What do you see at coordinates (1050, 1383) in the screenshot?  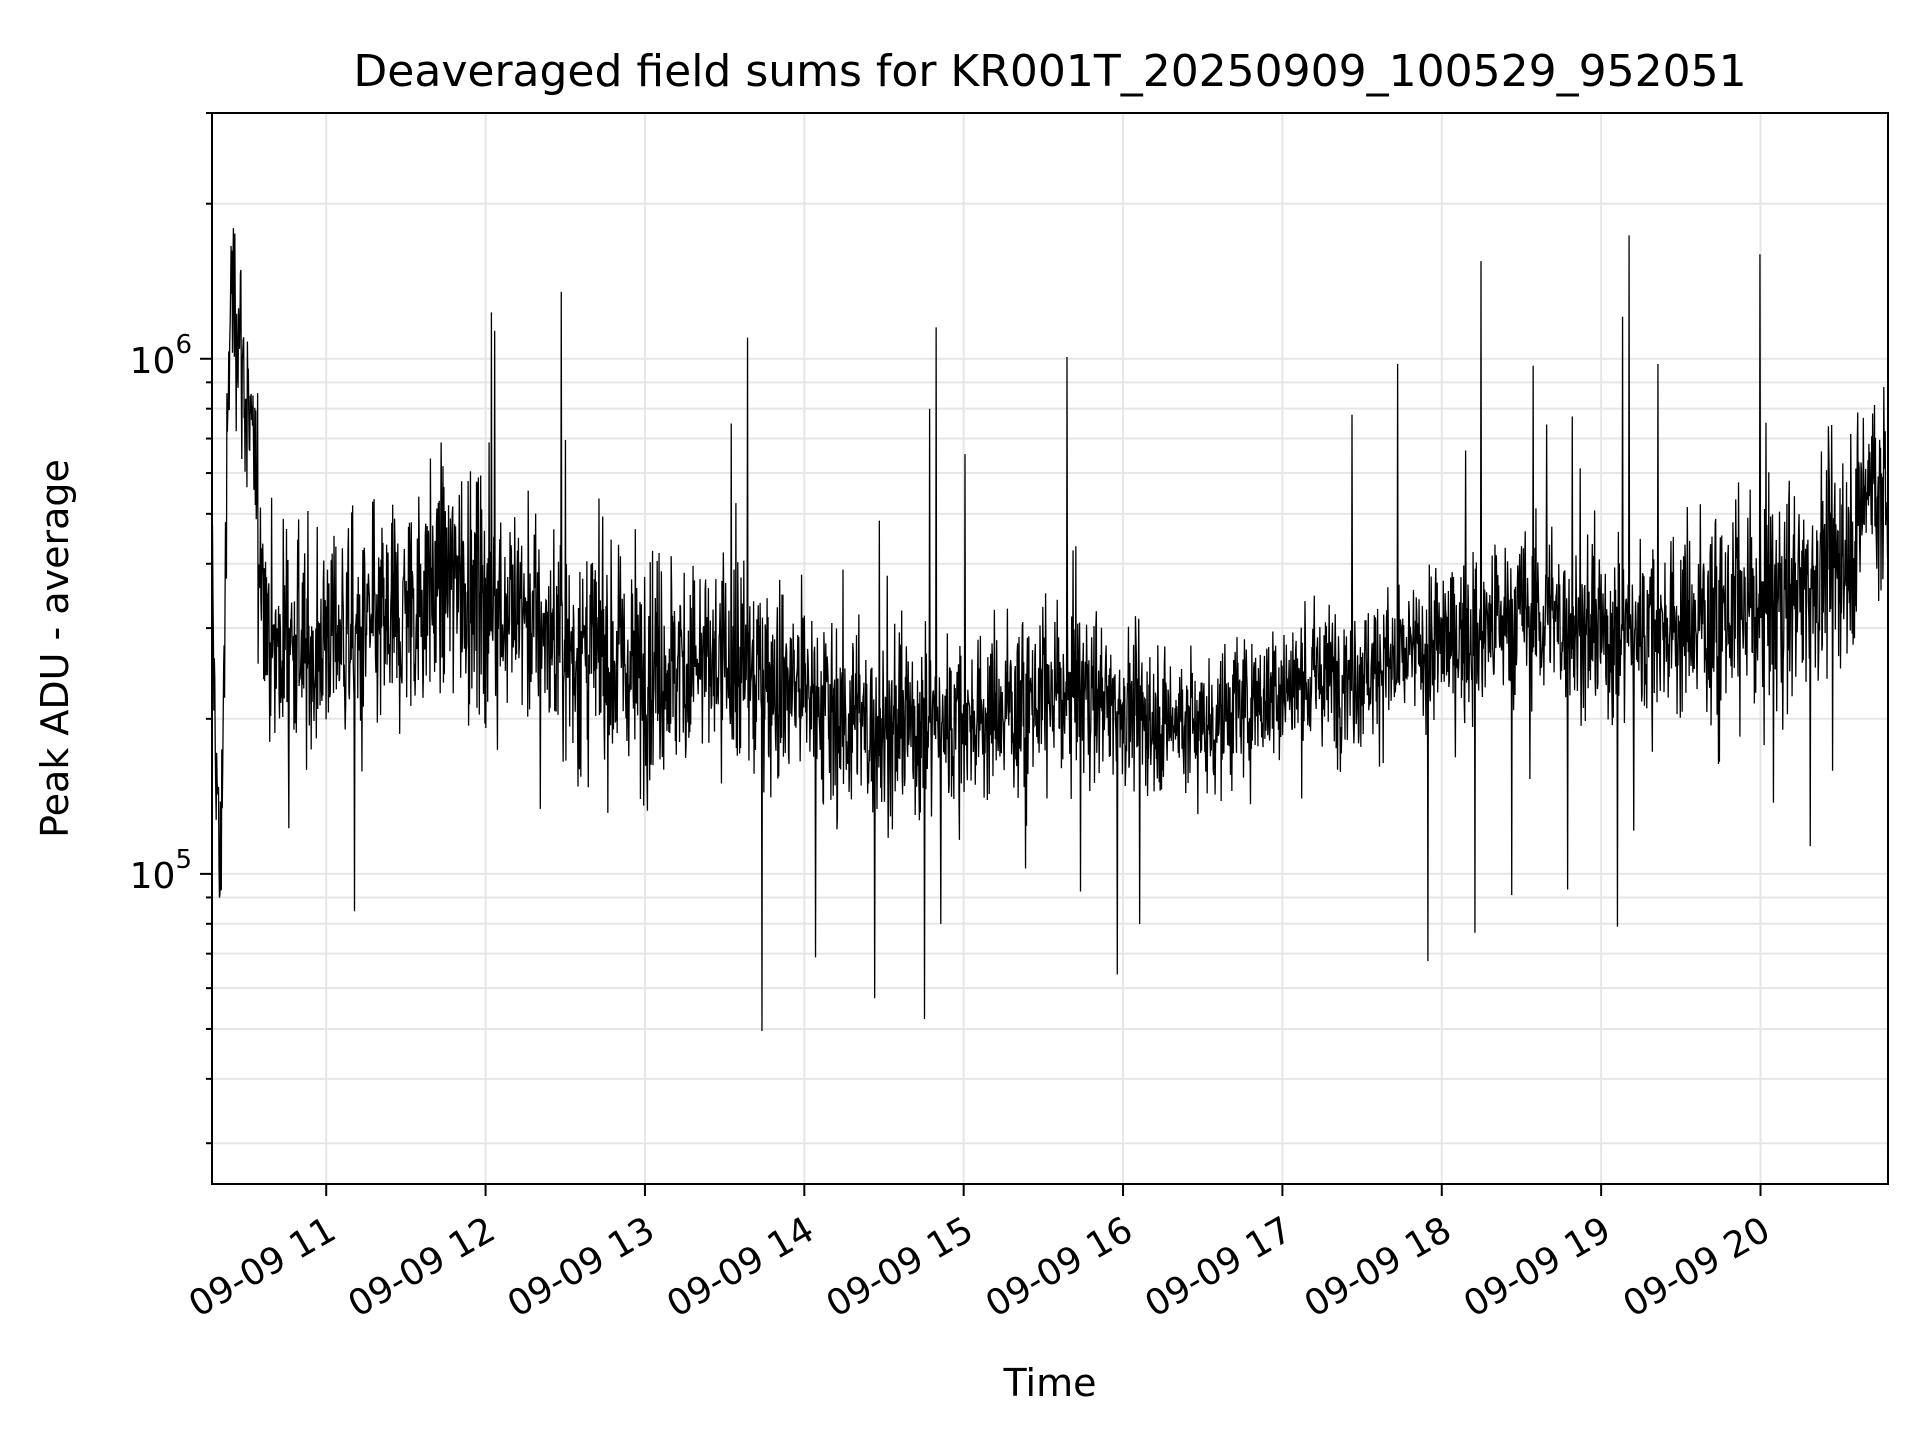 I see `x-axis-label: Time` at bounding box center [1050, 1383].